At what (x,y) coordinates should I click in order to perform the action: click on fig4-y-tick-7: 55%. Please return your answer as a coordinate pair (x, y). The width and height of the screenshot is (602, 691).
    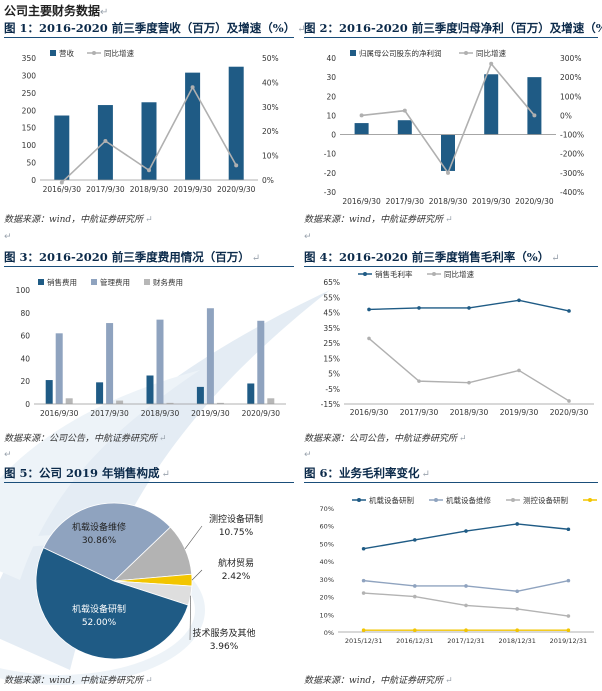
    Looking at the image, I should click on (331, 297).